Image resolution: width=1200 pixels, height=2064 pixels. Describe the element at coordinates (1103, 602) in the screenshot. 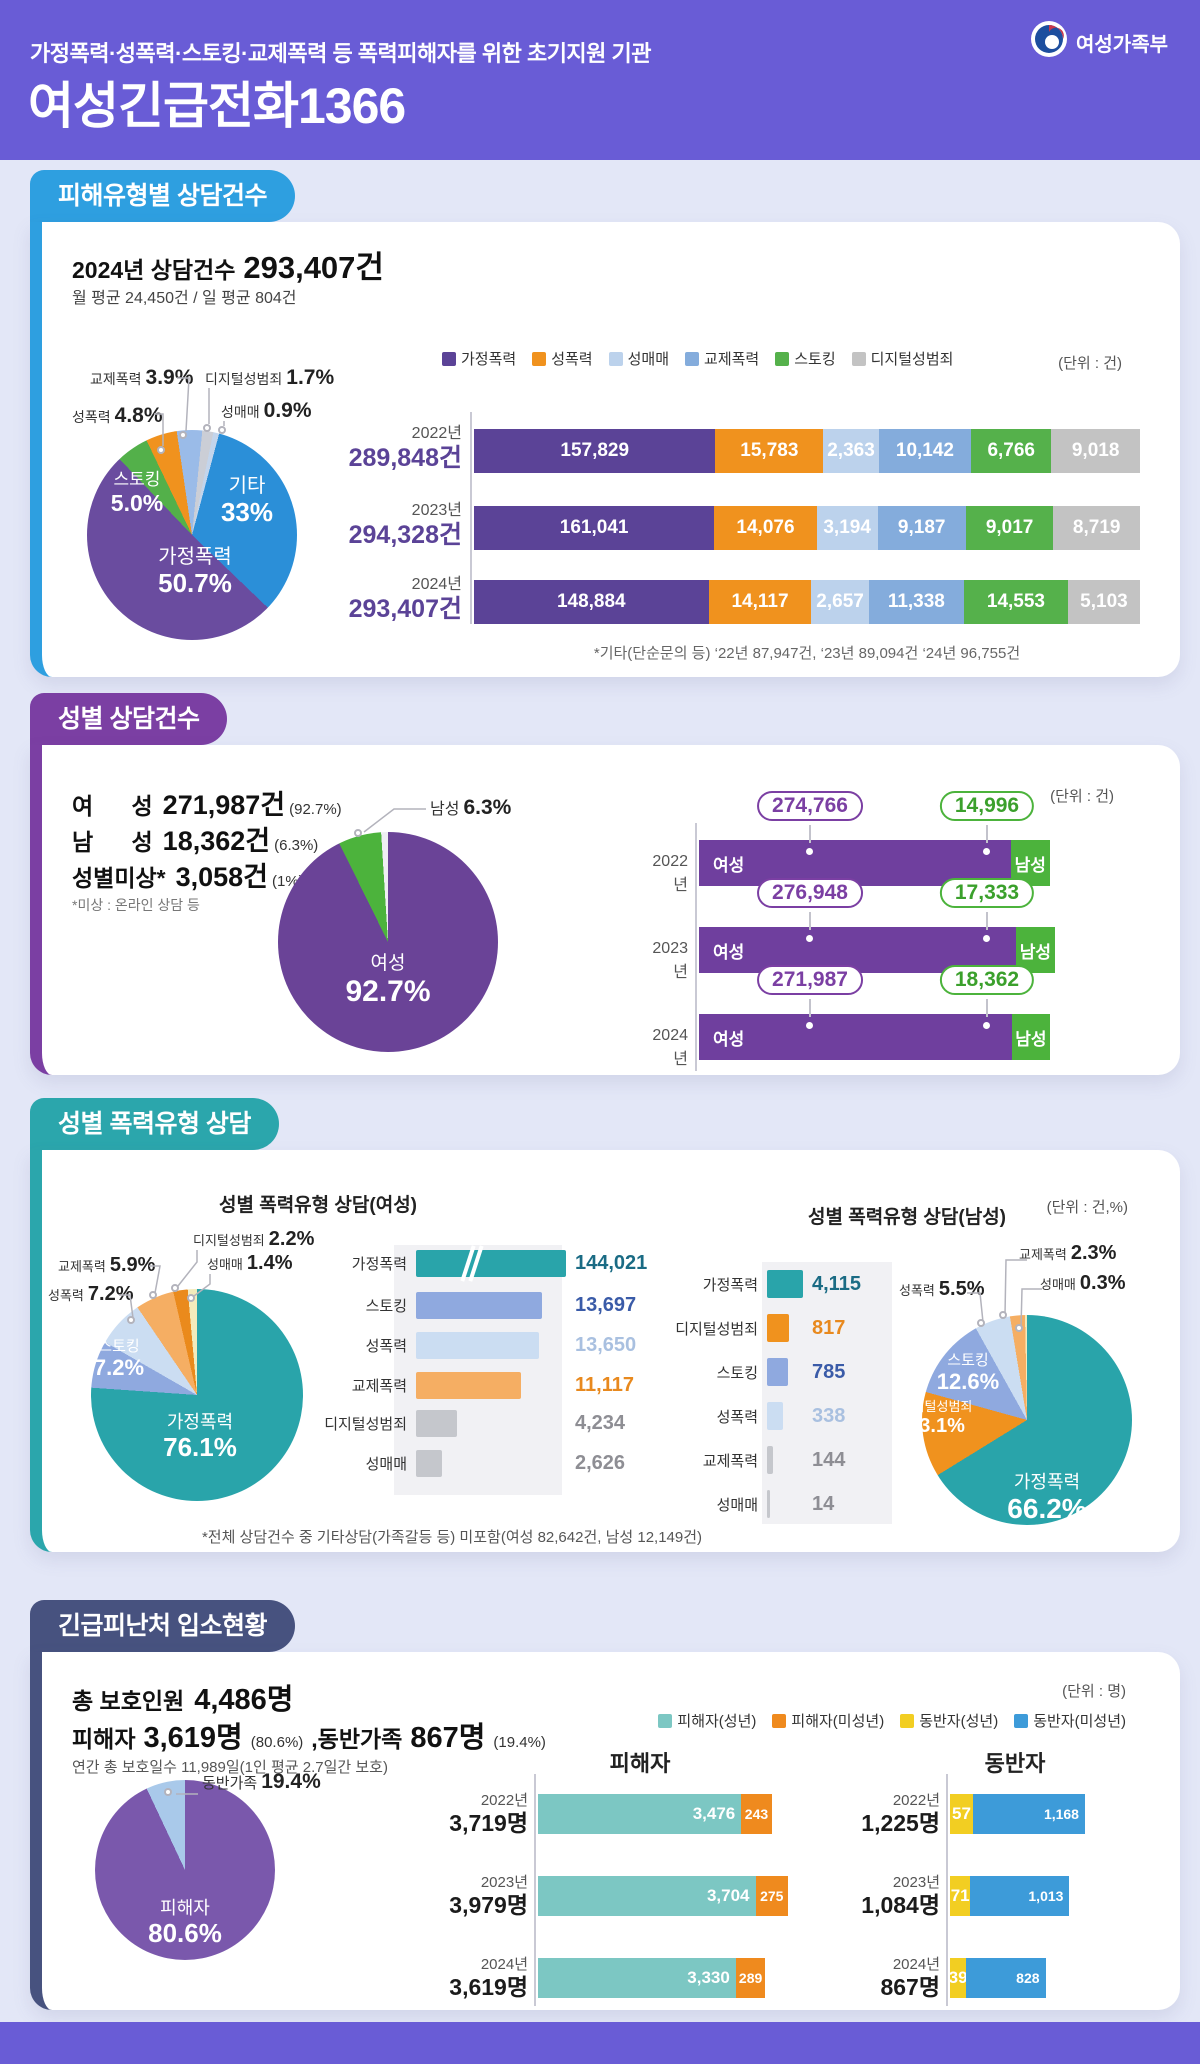

I see `bar-segment: 5,103` at that location.